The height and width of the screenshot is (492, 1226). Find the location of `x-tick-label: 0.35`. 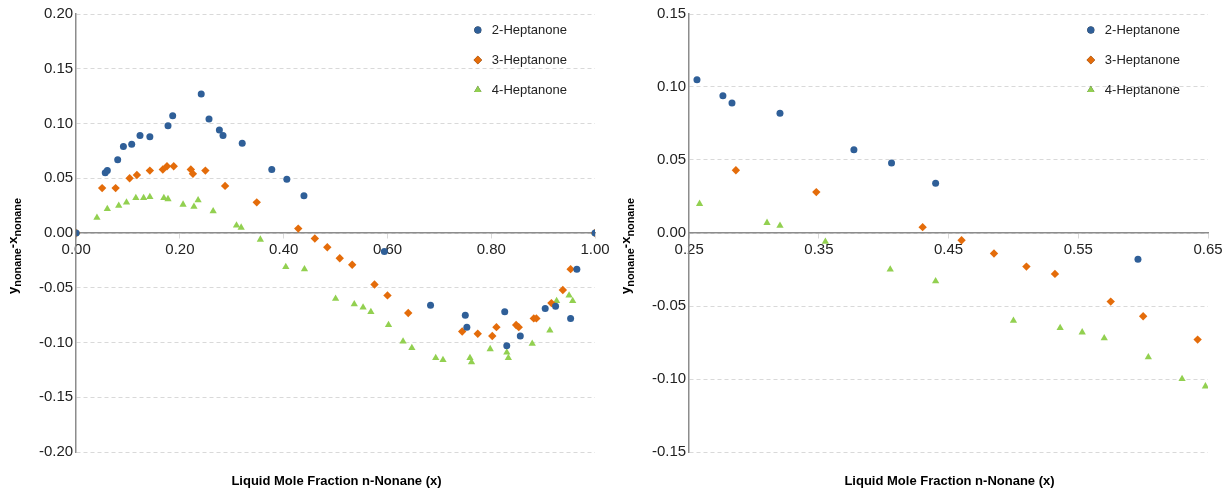

x-tick-label: 0.35 is located at coordinates (819, 249).